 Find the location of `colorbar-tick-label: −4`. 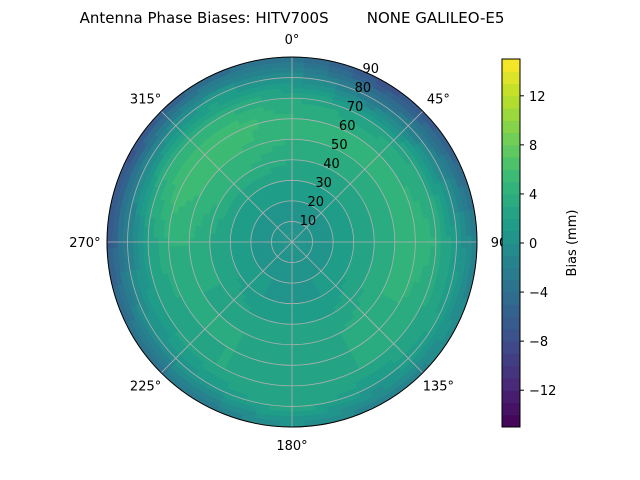

colorbar-tick-label: −4 is located at coordinates (538, 293).